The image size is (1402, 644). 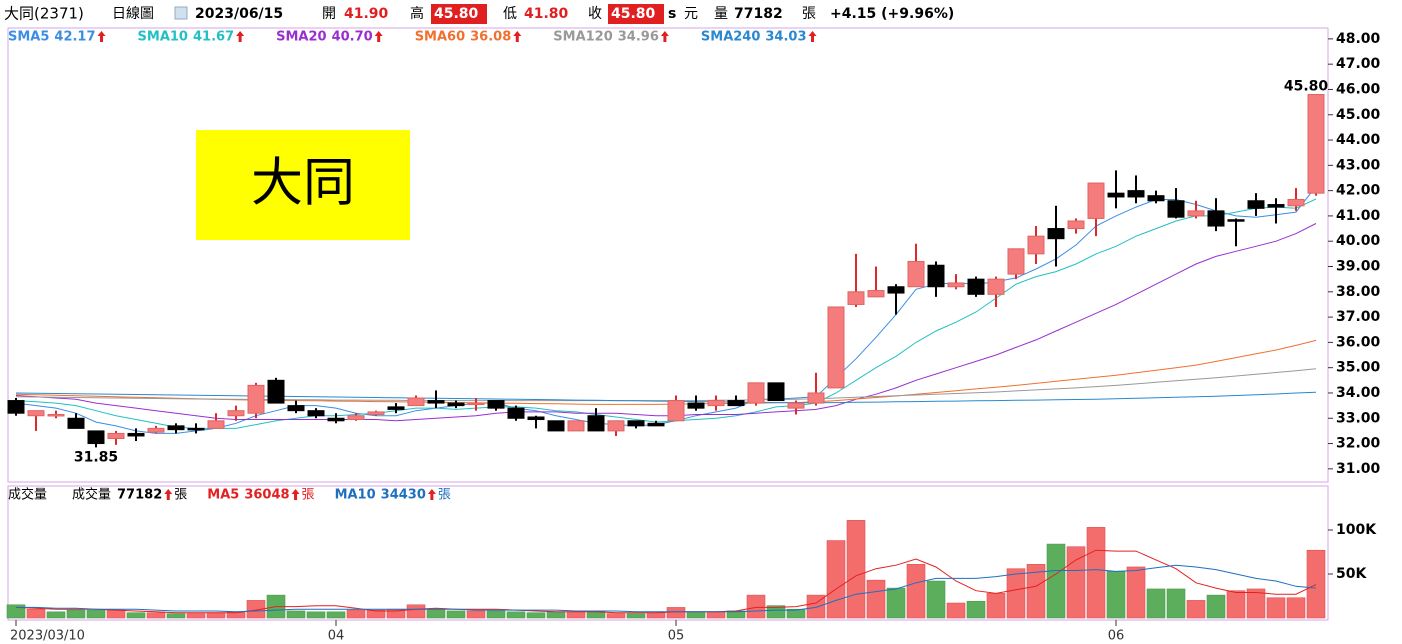 I want to click on volume-title: 成交量, so click(x=27, y=495).